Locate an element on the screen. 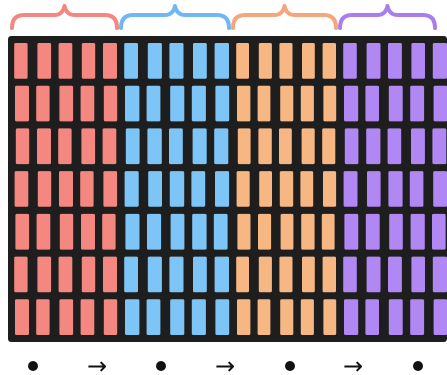 Image resolution: width=447 pixels, height=375 pixels. bottom-sequence: → → → is located at coordinates (225, 363).